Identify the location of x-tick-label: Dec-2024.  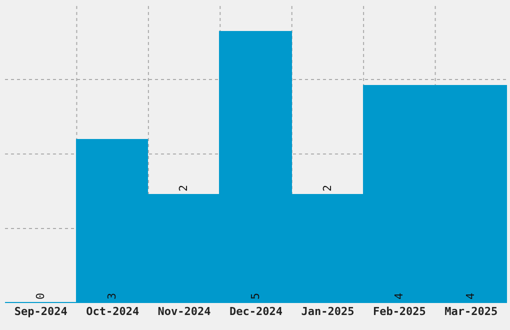
(256, 311).